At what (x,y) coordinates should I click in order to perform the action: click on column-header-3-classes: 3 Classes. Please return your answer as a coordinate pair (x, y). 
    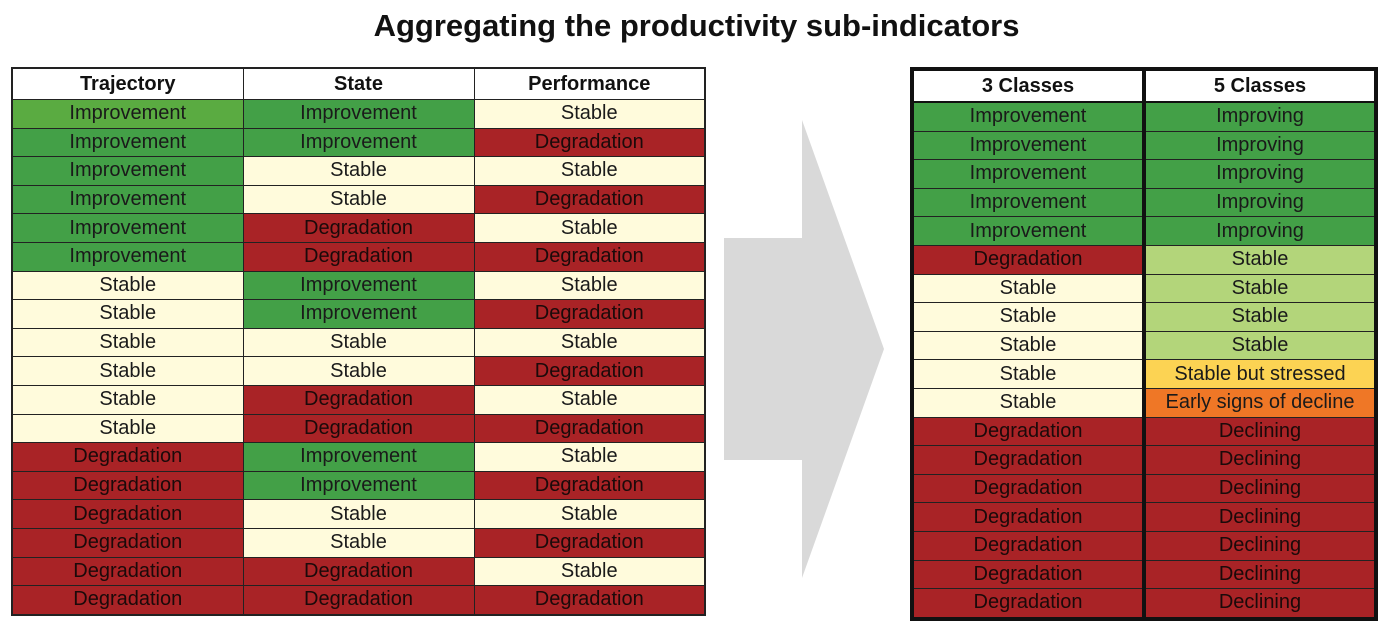
    Looking at the image, I should click on (1028, 85).